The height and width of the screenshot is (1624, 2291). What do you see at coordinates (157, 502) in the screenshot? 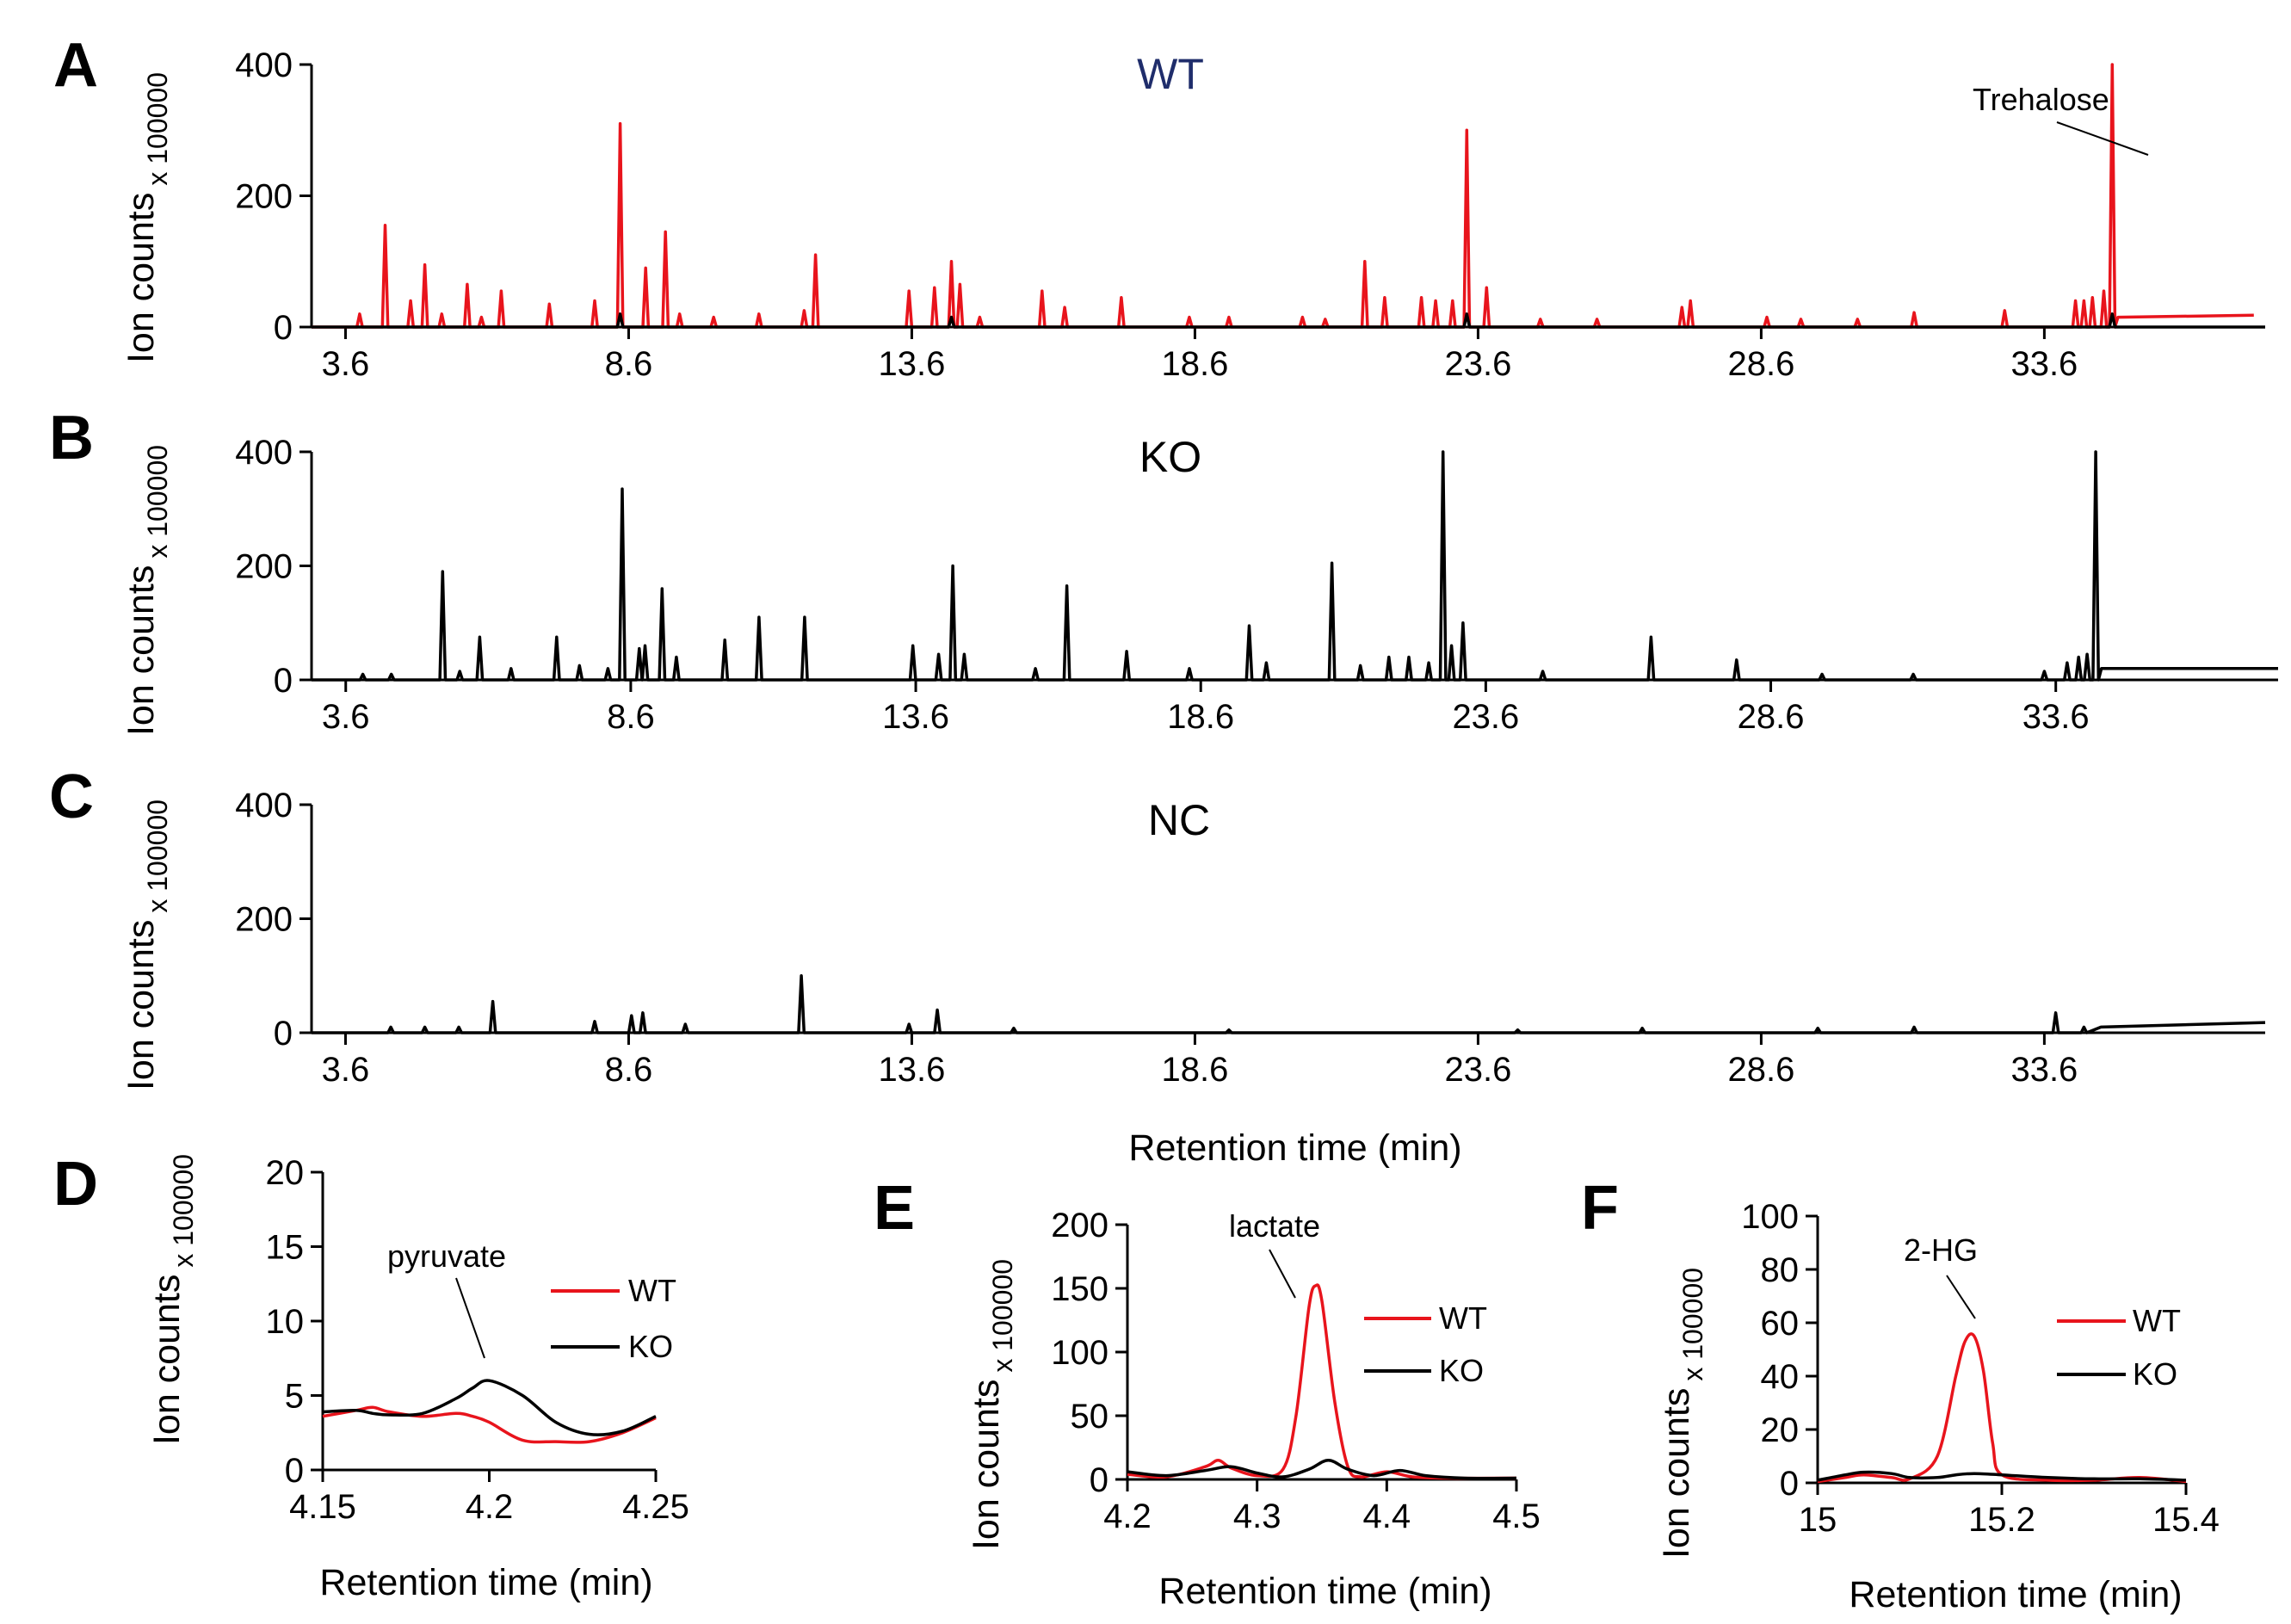
I see `panel-b-ylabel-unit: x 100000` at bounding box center [157, 502].